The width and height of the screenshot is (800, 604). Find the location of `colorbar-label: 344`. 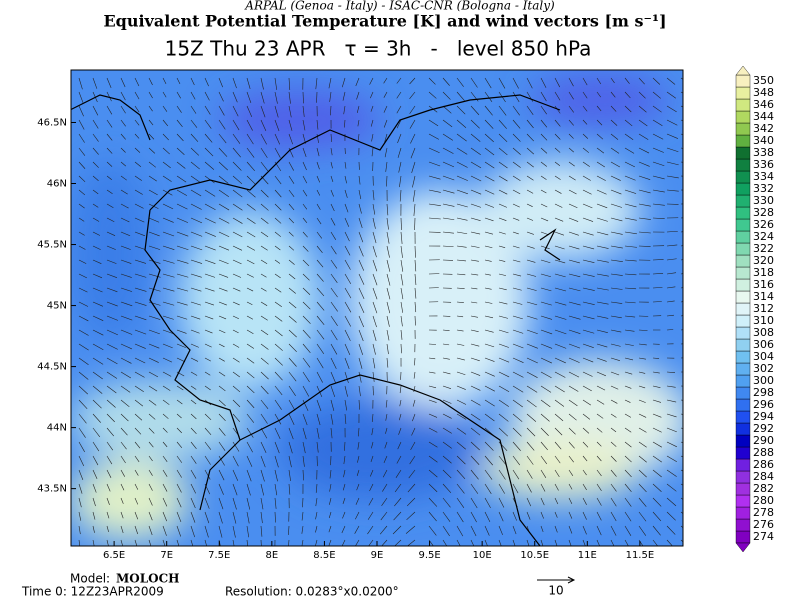

colorbar-label: 344 is located at coordinates (763, 116).